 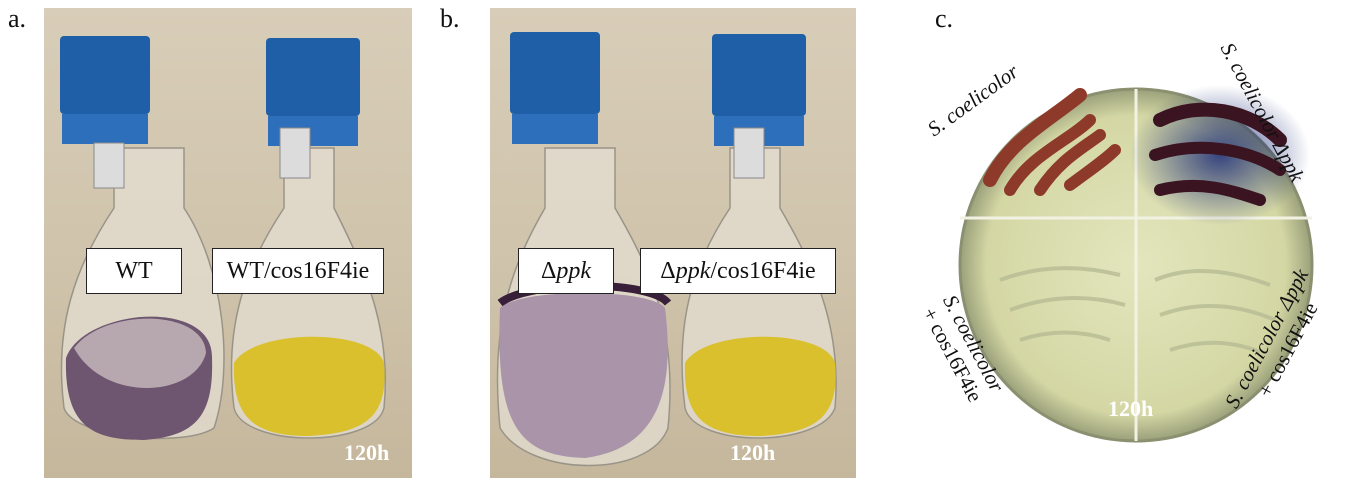 I want to click on cos-growth, so click(x=1137, y=310).